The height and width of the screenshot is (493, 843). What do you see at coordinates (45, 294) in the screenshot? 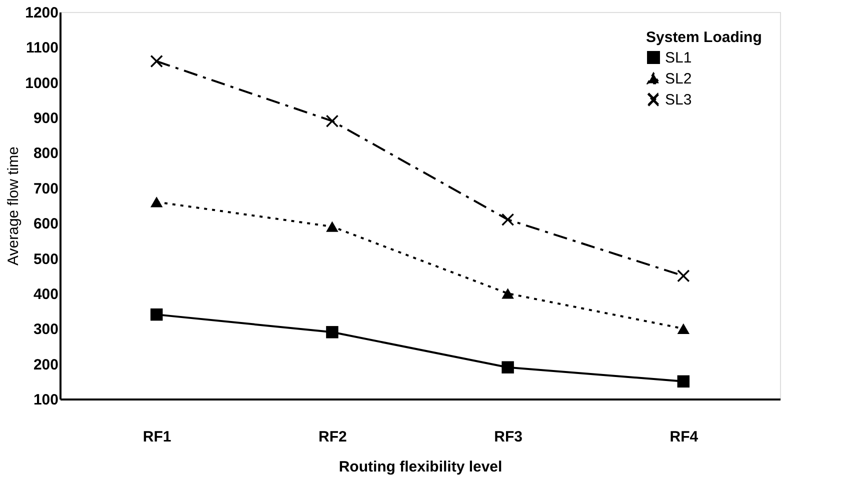
I see `y-tick-label: 400` at bounding box center [45, 294].